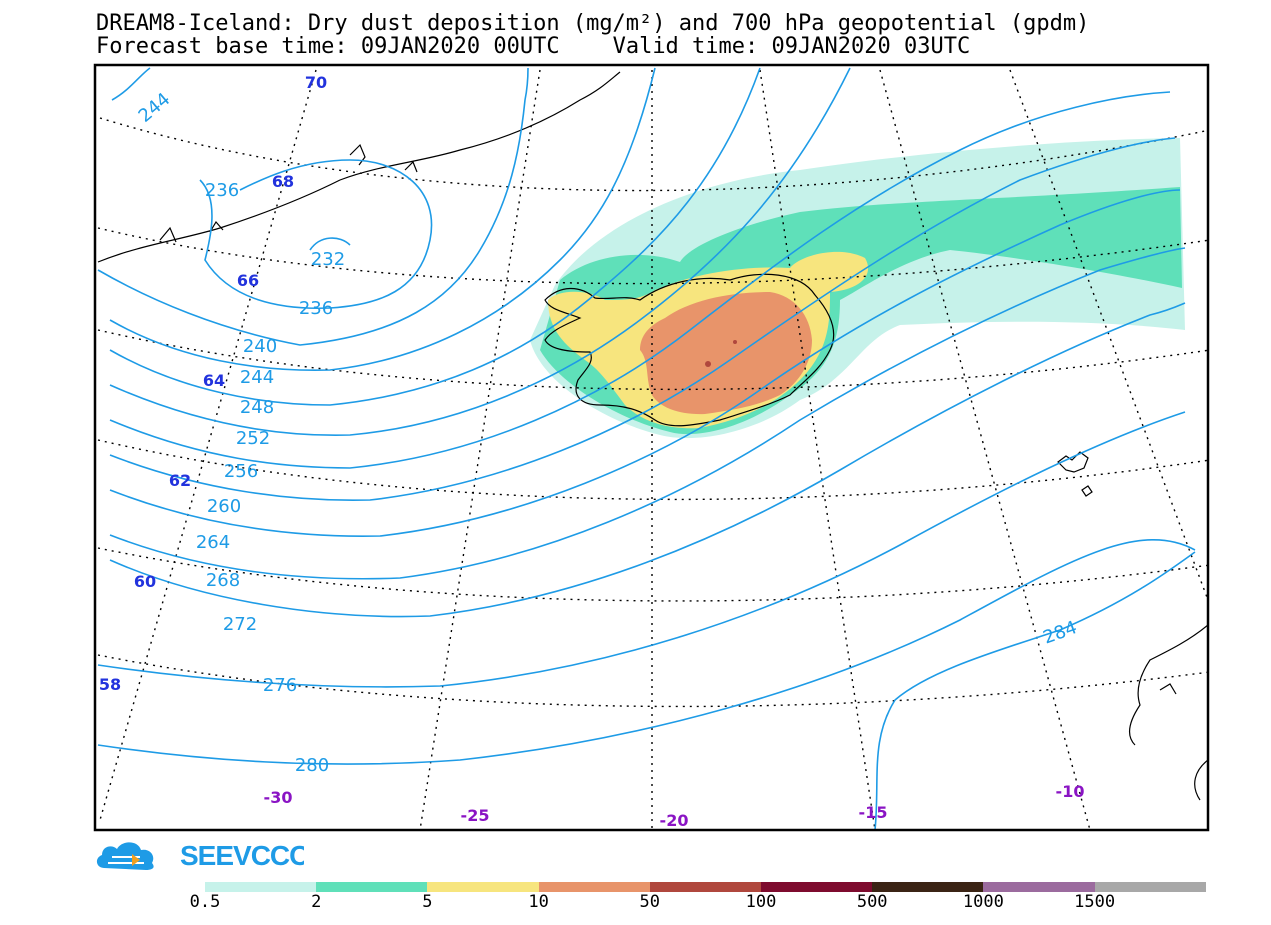  Describe the element at coordinates (873, 812) in the screenshot. I see `lon-label: -15` at that location.